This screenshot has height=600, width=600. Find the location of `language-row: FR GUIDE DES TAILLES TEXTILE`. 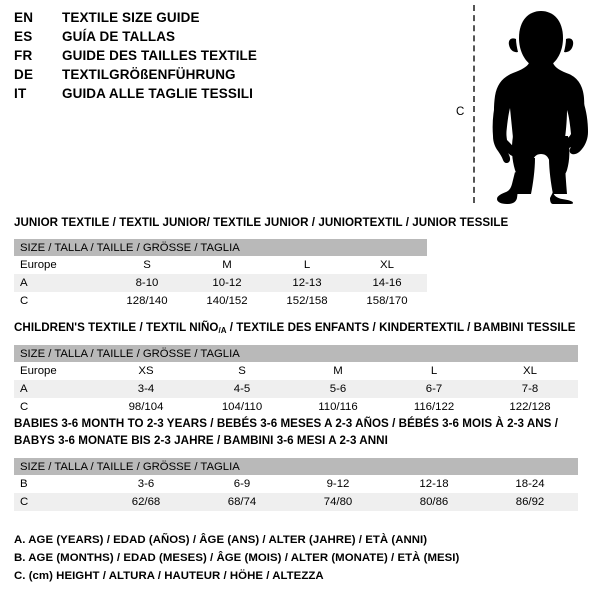

language-row: FR GUIDE DES TAILLES TEXTILE is located at coordinates (224, 57).